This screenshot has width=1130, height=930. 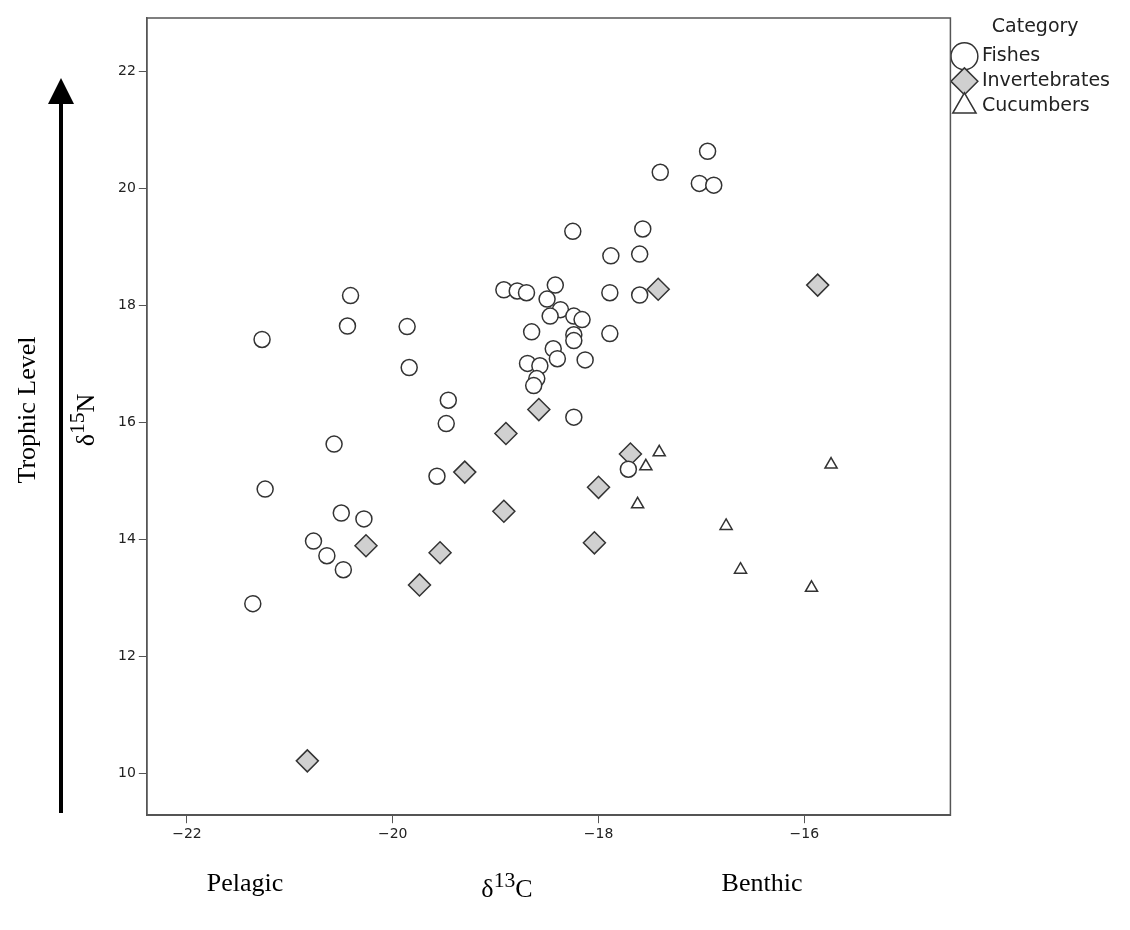 What do you see at coordinates (392, 833) in the screenshot?
I see `x-tick-label: −20` at bounding box center [392, 833].